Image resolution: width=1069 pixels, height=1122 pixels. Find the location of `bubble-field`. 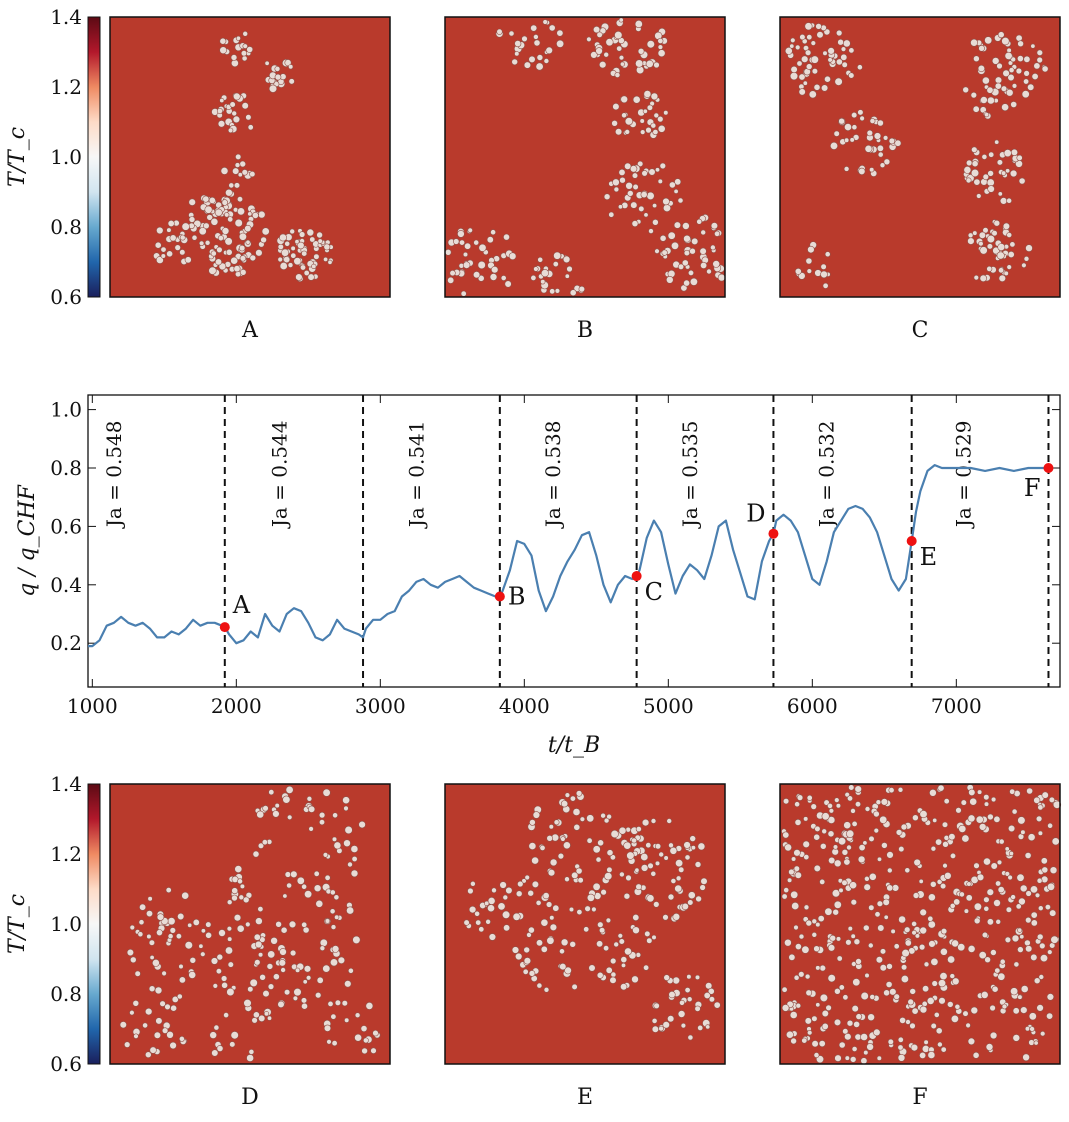

bubble-field is located at coordinates (592, 915).